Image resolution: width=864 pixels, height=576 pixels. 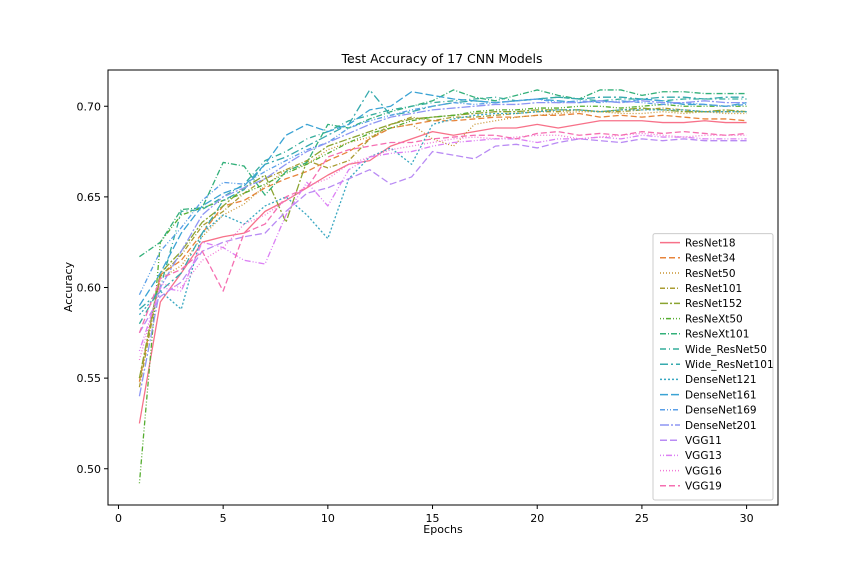 What do you see at coordinates (721, 380) in the screenshot?
I see `legend-label: DenseNet121` at bounding box center [721, 380].